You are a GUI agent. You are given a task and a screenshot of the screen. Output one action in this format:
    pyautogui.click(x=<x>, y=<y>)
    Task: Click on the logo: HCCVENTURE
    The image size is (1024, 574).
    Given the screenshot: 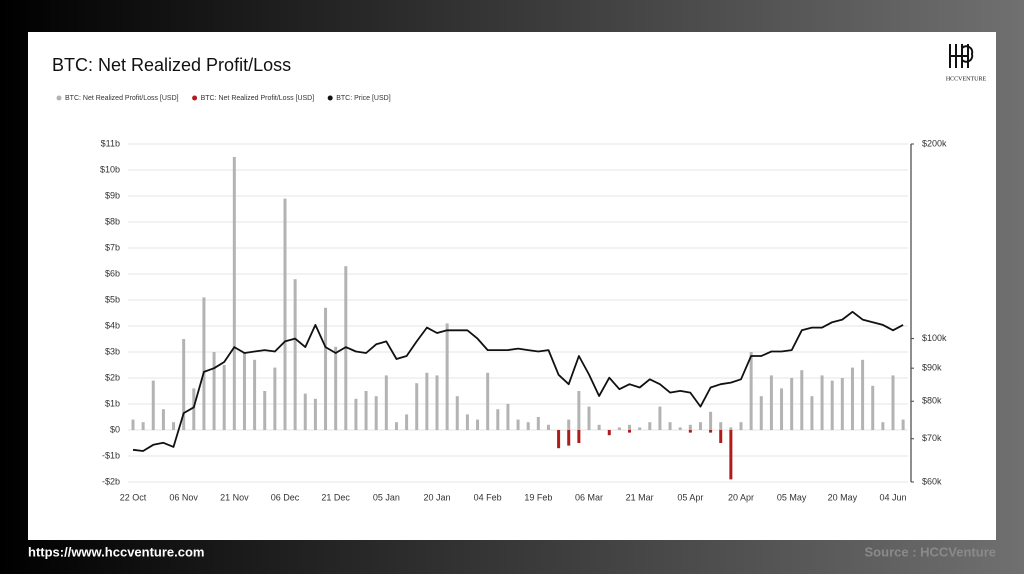 What is the action you would take?
    pyautogui.click(x=966, y=63)
    